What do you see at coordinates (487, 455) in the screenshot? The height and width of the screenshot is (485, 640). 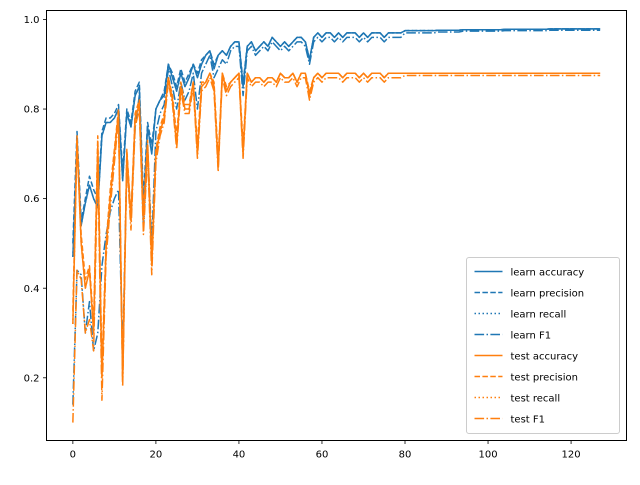 I see `x-tick-label: 100` at bounding box center [487, 455].